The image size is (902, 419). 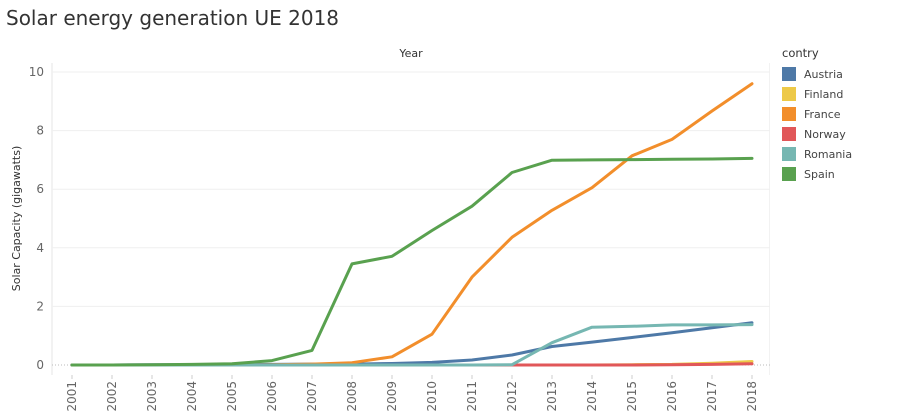 I want to click on y-tick-label: 0, so click(x=40, y=365).